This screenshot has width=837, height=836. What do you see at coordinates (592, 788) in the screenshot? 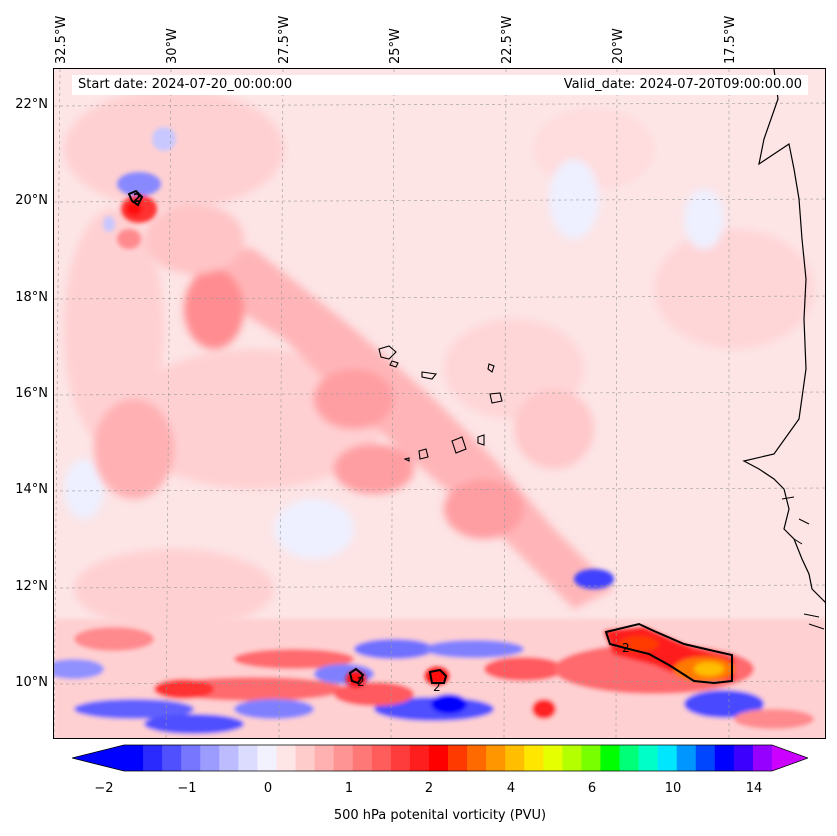
I see `cb-tick-6: 6` at bounding box center [592, 788].